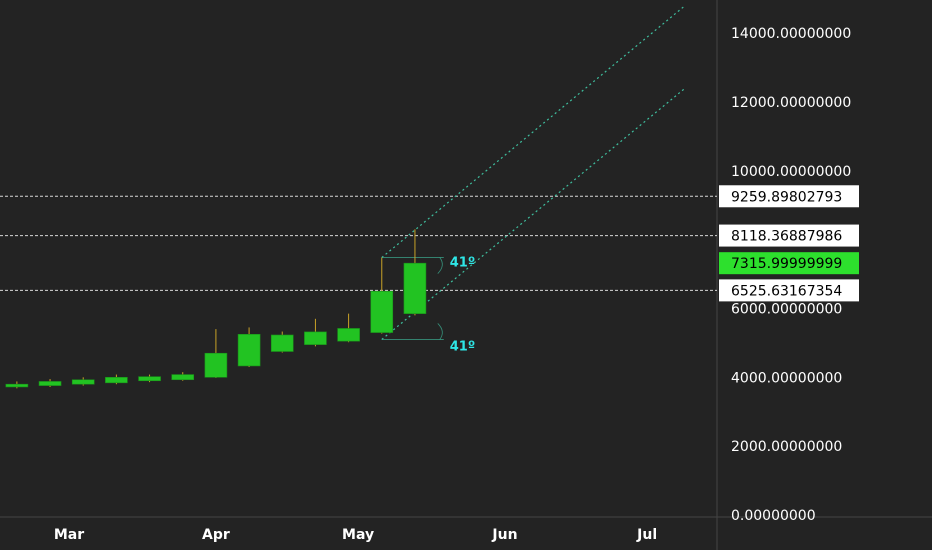 The height and width of the screenshot is (550, 932). I want to click on current-price-tag-box, so click(789, 263).